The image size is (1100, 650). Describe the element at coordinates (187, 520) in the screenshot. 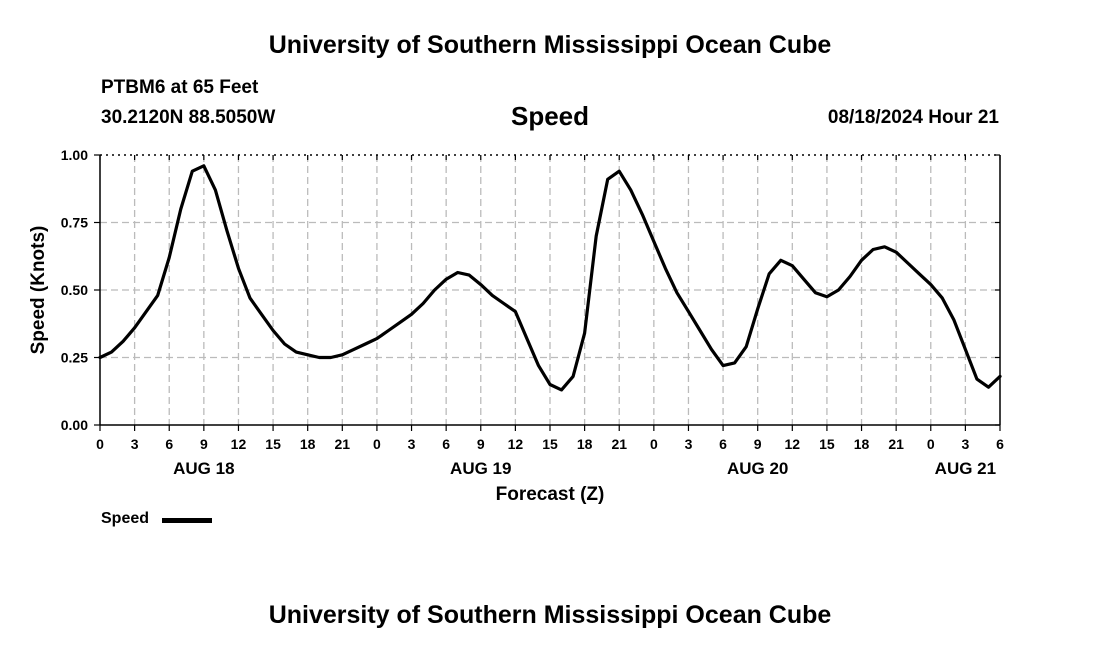

I see `legend-swatch` at that location.